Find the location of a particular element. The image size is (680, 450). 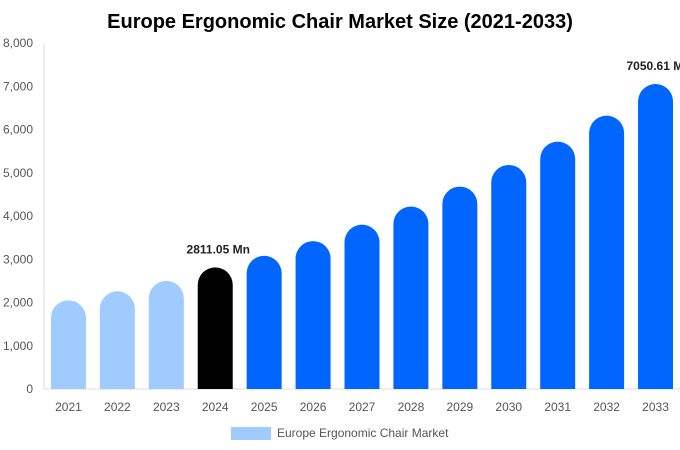

data-label-2033: 7050.61 Mn is located at coordinates (653, 66).